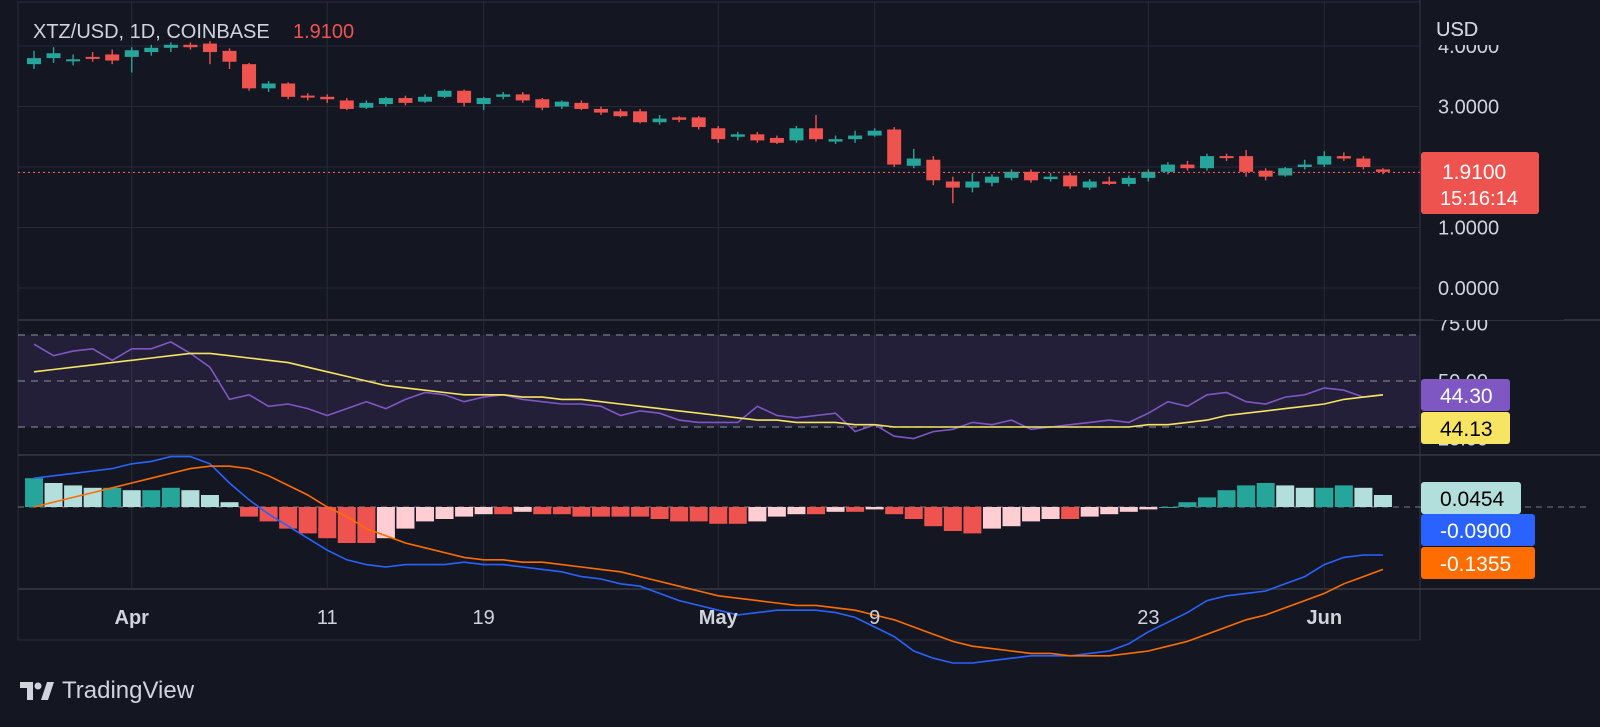  Describe the element at coordinates (132, 618) in the screenshot. I see `x-tick-label: Apr` at that location.